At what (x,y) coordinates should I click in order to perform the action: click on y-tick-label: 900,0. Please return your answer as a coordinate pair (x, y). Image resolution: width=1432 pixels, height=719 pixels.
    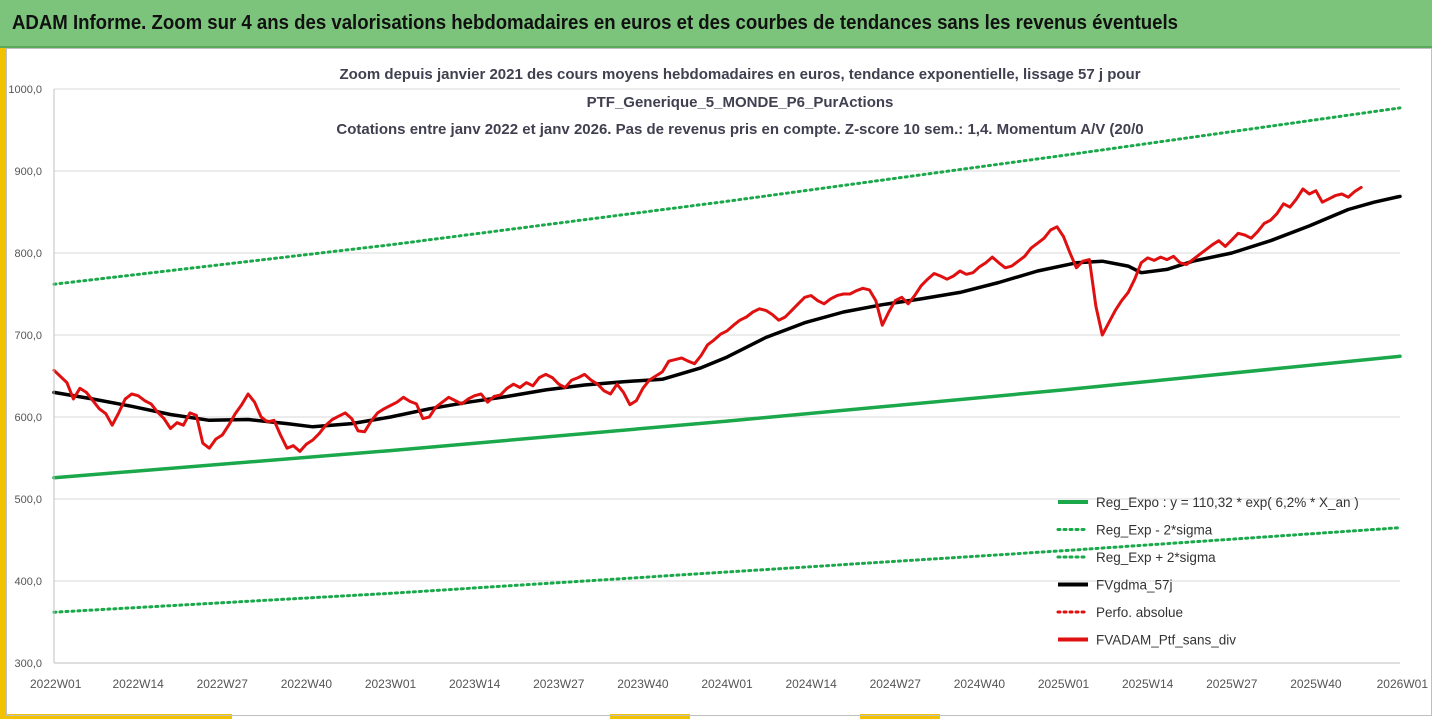
    Looking at the image, I should click on (28, 172).